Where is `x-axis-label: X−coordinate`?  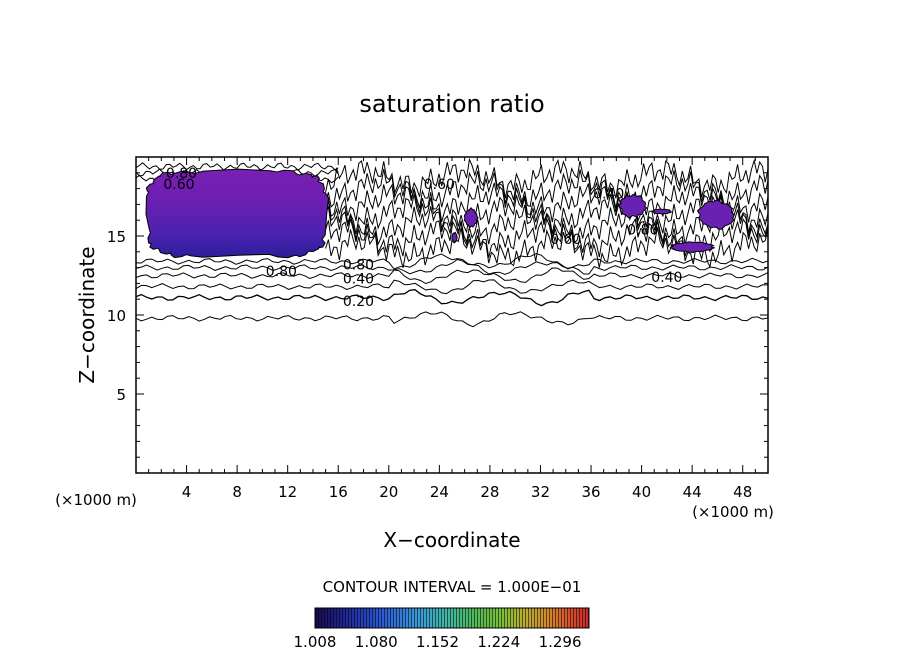
x-axis-label: X−coordinate is located at coordinates (451, 540).